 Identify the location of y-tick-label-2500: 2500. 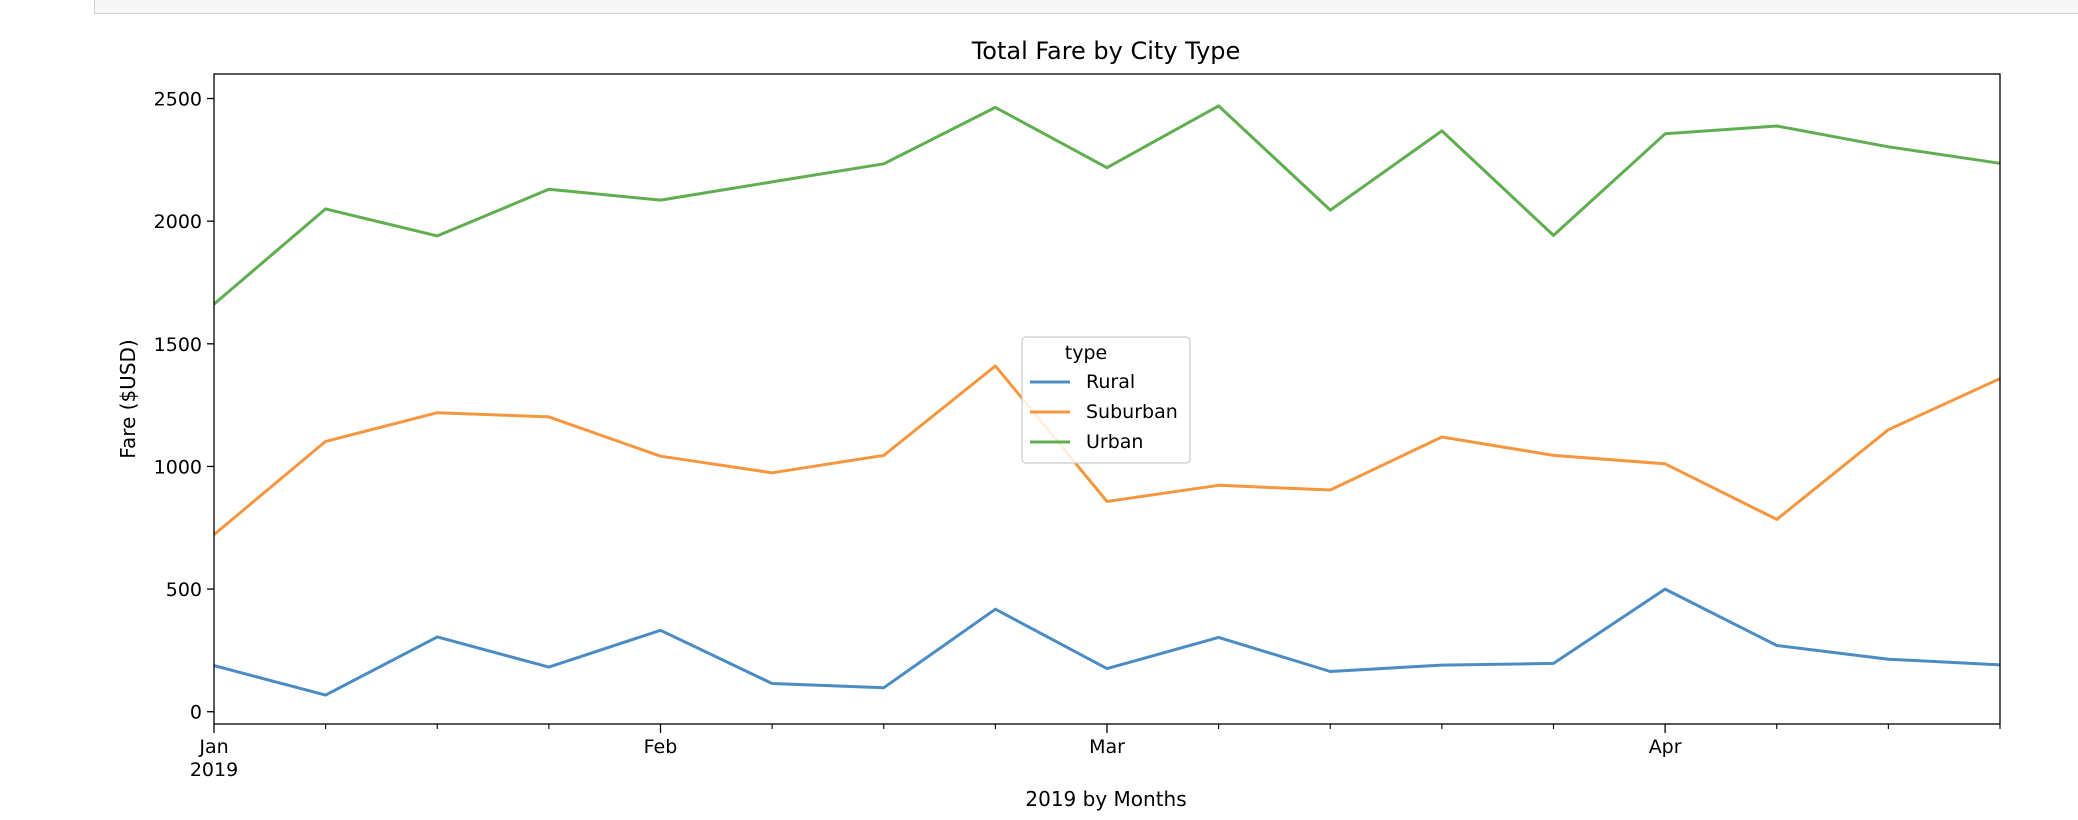
(178, 100).